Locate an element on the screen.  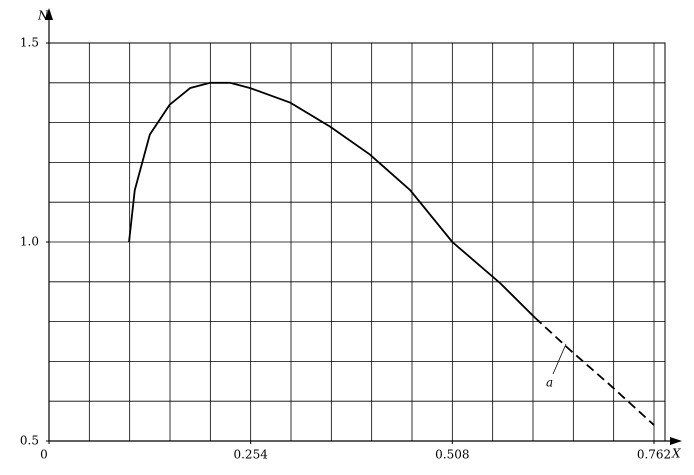
y-tick-label: 0.5 is located at coordinates (29, 441).